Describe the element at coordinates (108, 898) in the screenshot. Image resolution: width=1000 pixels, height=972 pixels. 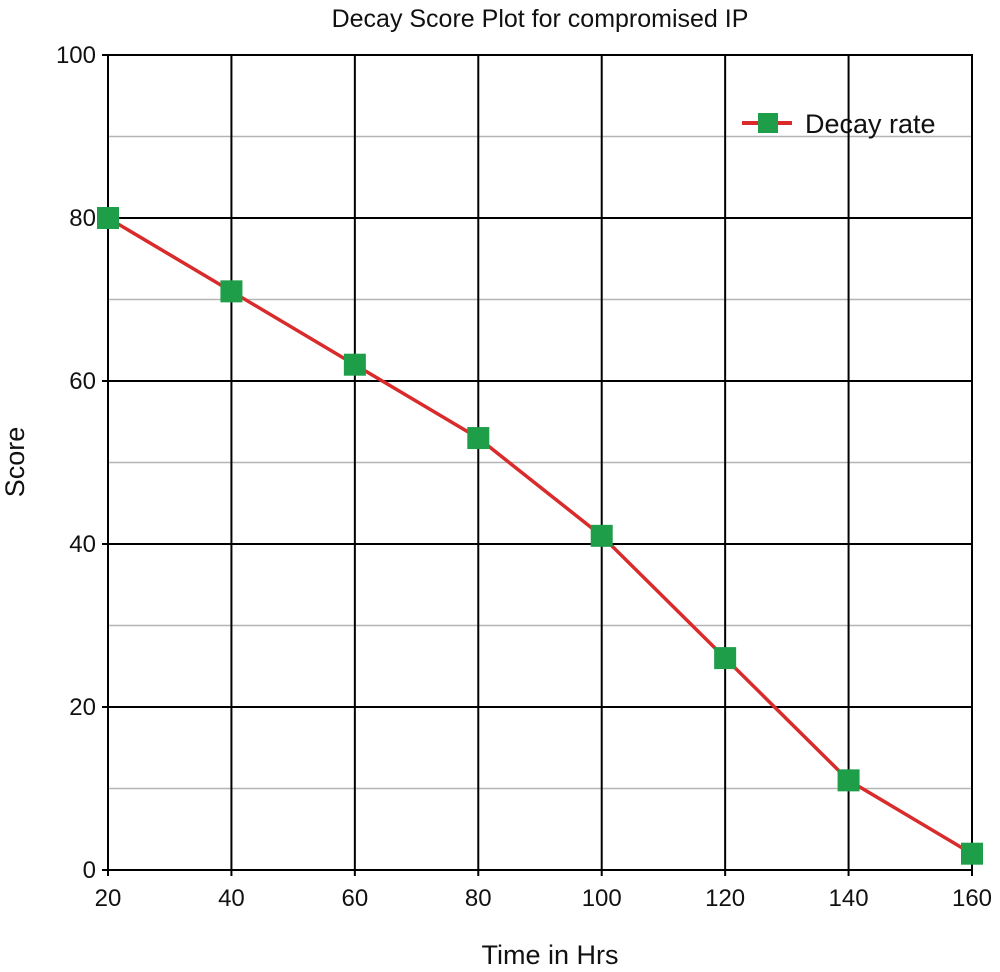
I see `x-tick-label: 20` at that location.